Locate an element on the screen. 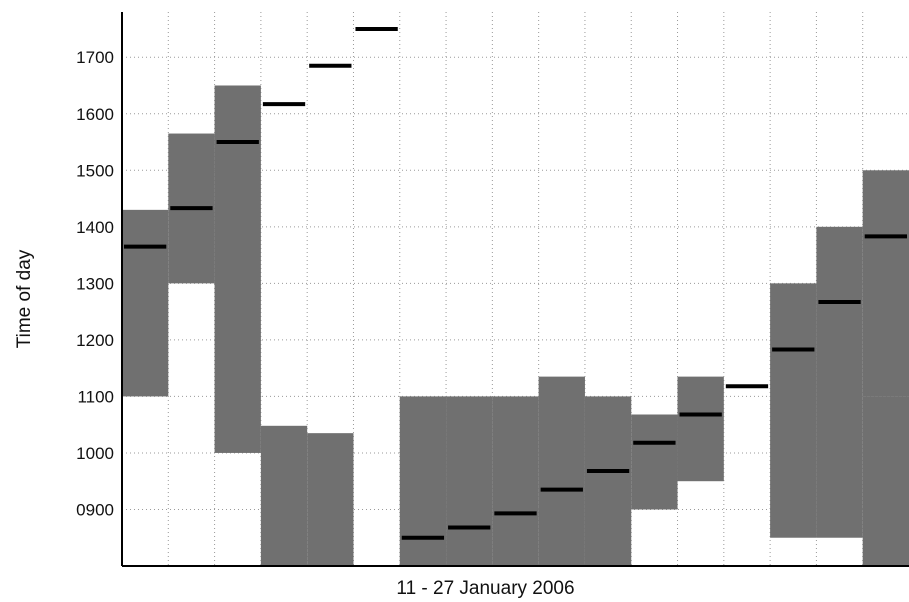  x-axis-title: 11 - 27 January 2006 is located at coordinates (485, 588).